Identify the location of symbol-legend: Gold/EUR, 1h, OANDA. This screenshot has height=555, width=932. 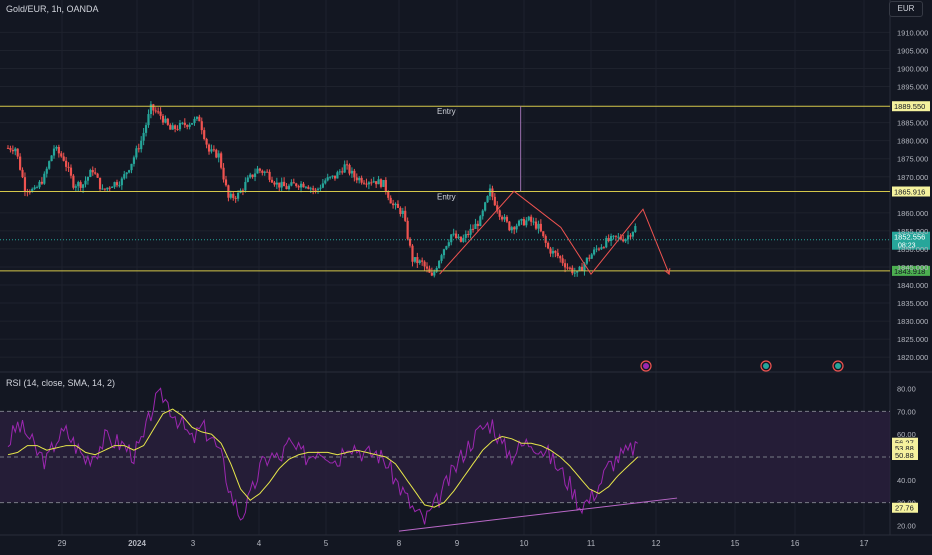
(52, 9).